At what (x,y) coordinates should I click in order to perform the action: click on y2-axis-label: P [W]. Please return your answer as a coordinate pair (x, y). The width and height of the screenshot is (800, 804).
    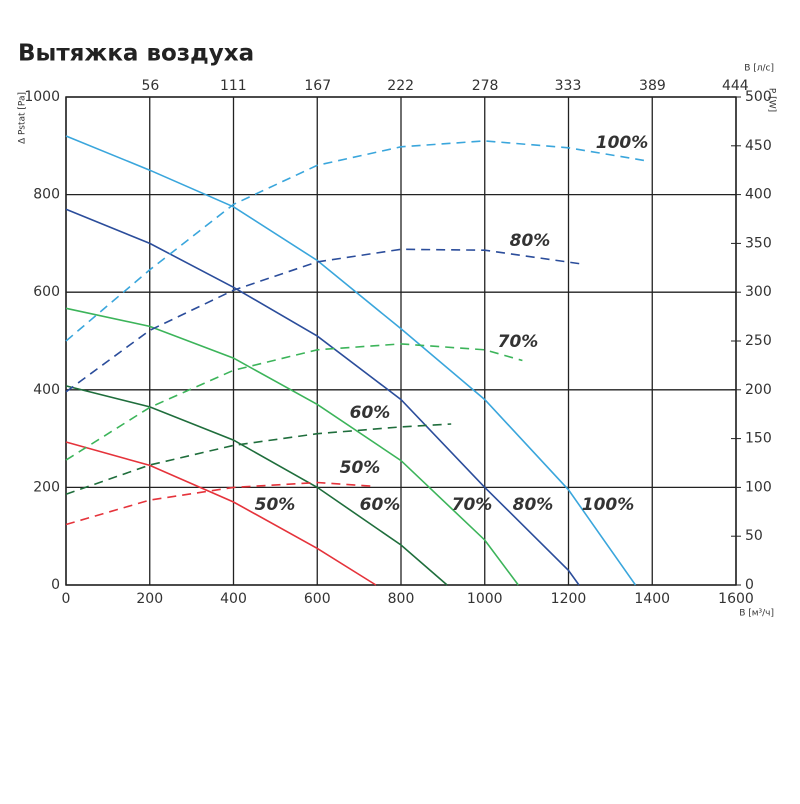
    Looking at the image, I should click on (772, 100).